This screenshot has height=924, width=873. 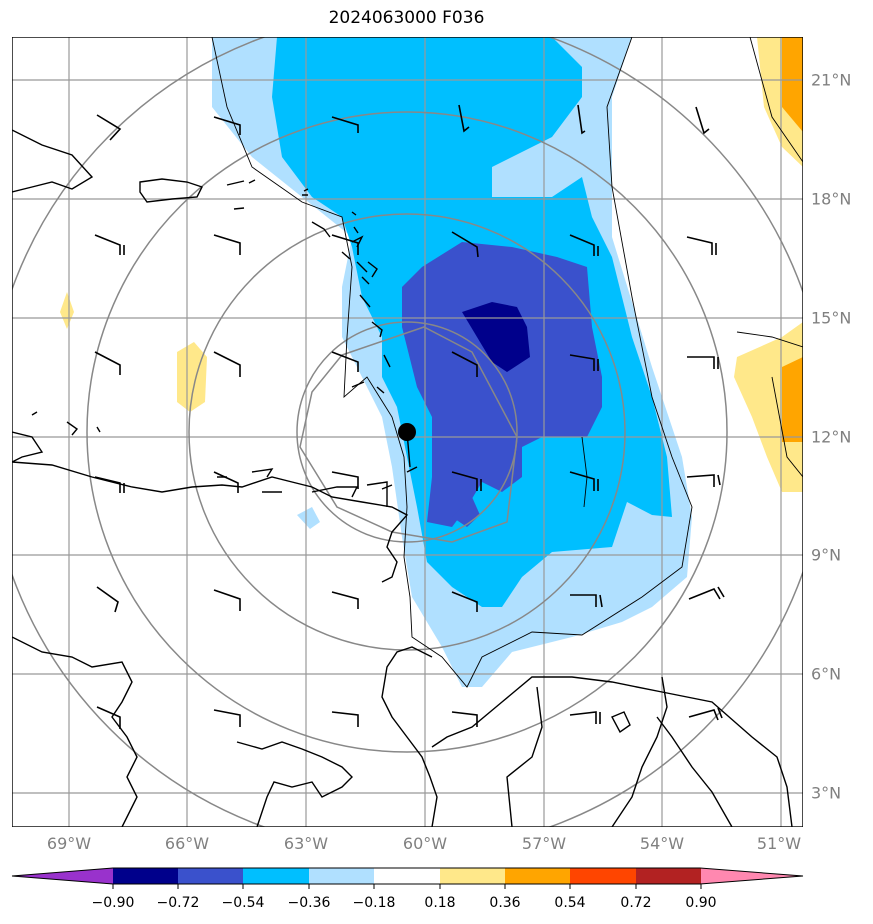 I want to click on colorbar, so click(x=407, y=878).